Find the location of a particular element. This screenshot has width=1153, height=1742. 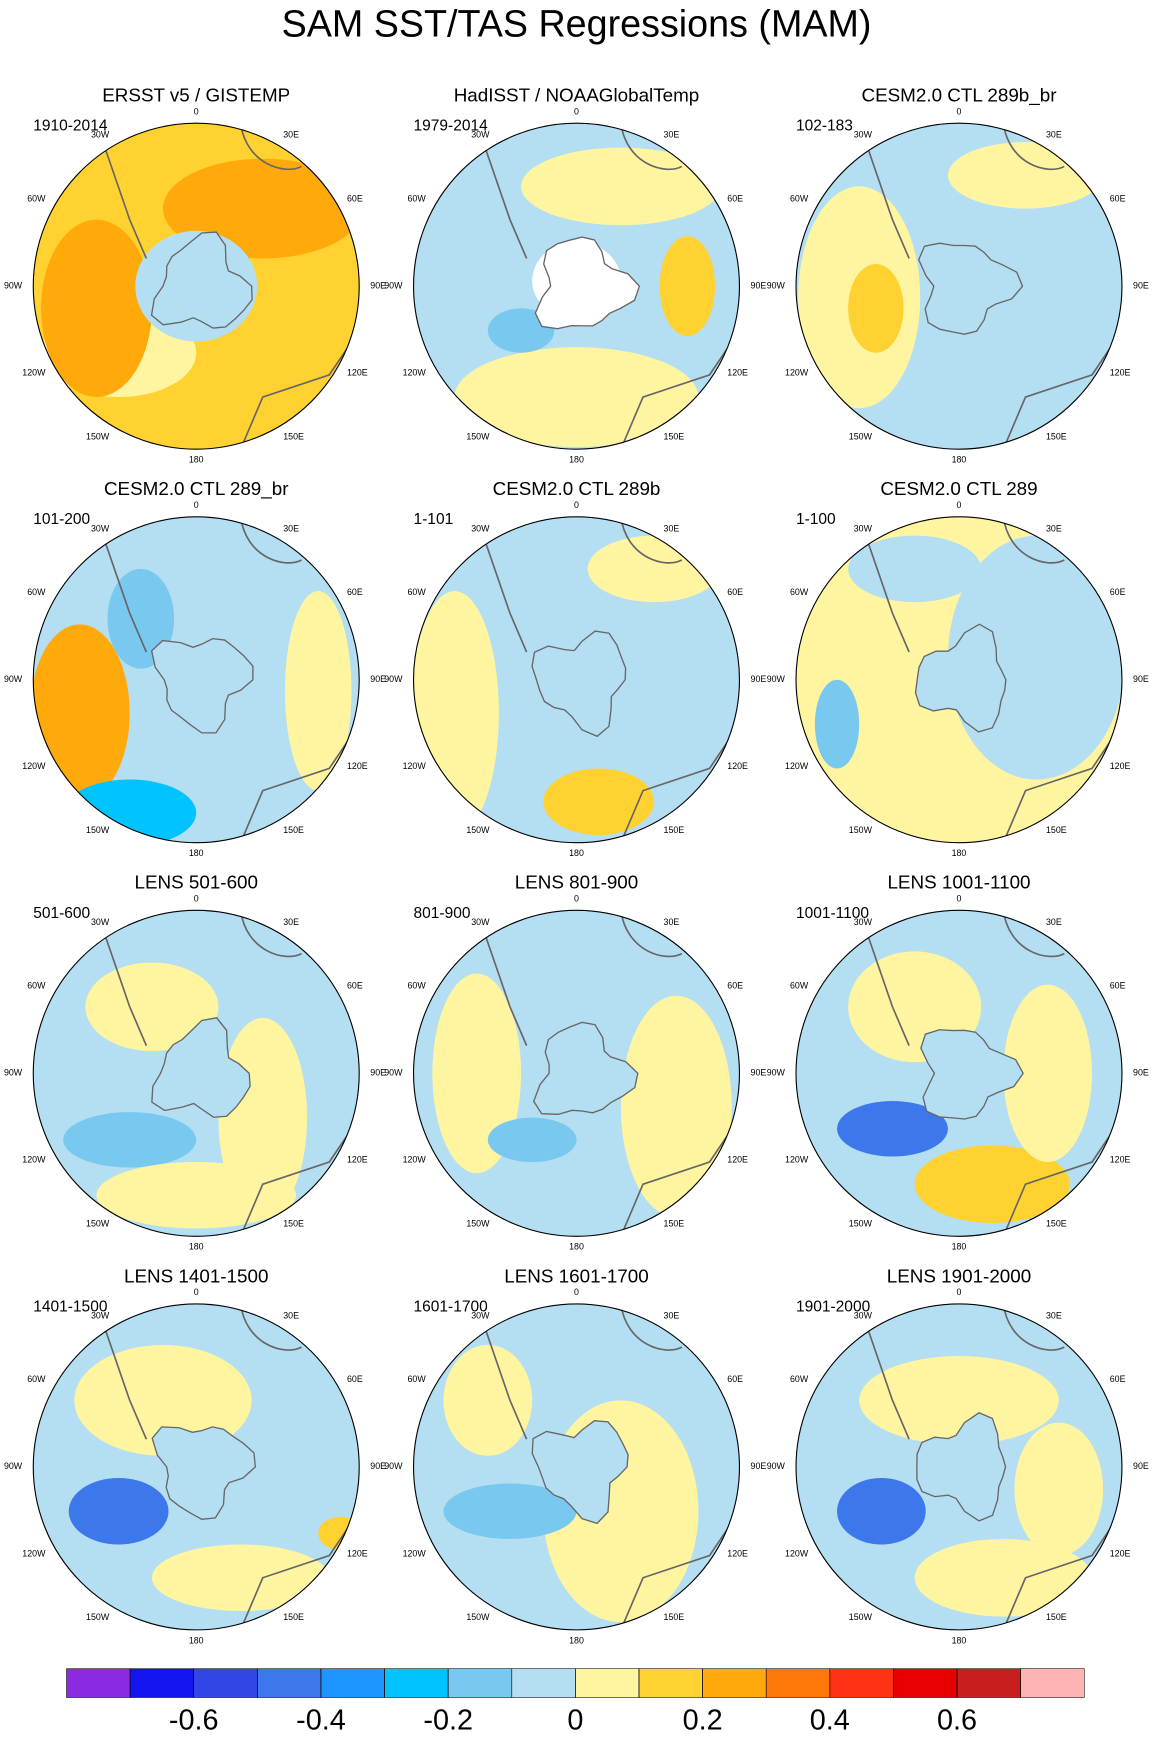

panel-title: LENS 1401-1500 is located at coordinates (196, 1275).